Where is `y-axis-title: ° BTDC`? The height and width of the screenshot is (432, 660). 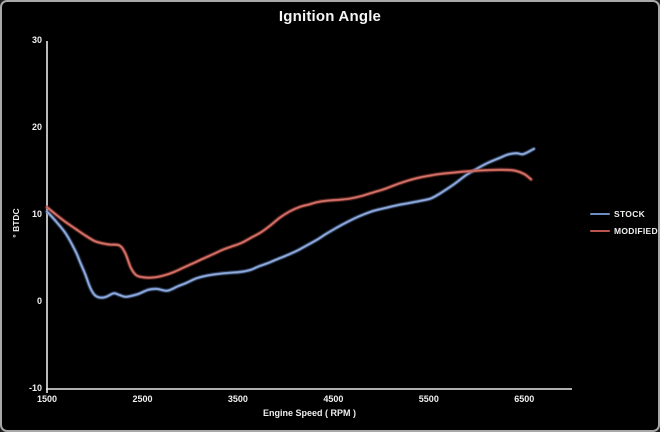 y-axis-title: ° BTDC is located at coordinates (16, 223).